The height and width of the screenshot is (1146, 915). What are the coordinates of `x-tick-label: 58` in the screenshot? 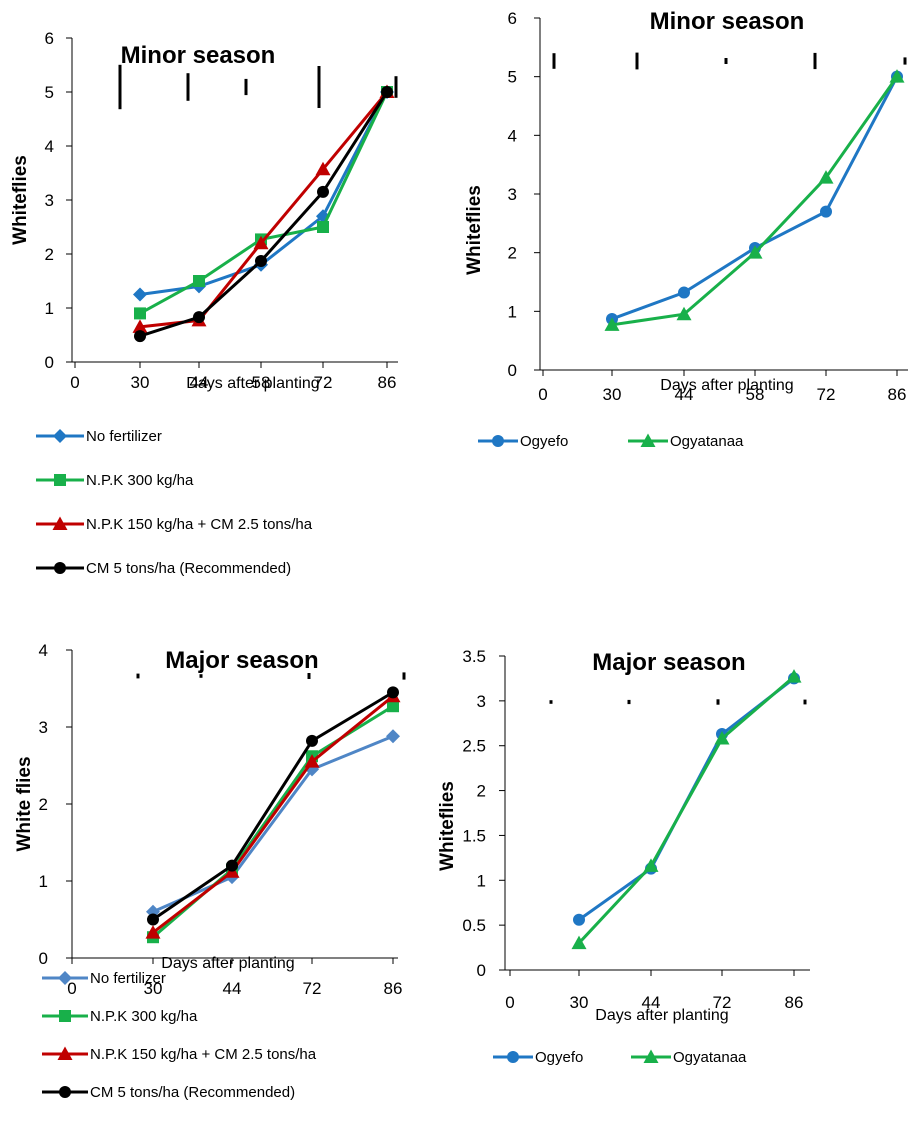 It's located at (755, 394).